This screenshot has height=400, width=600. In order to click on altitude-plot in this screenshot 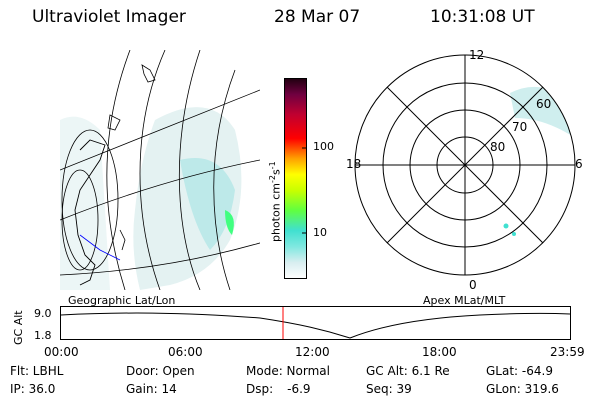, I will do `click(315, 323)`.